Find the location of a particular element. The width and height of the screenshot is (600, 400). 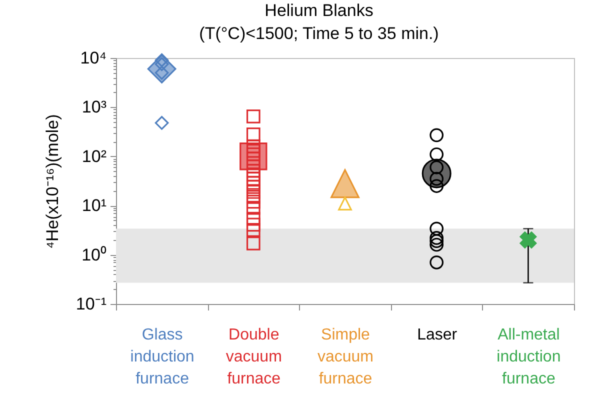

x-tick-label: Laser is located at coordinates (437, 335).